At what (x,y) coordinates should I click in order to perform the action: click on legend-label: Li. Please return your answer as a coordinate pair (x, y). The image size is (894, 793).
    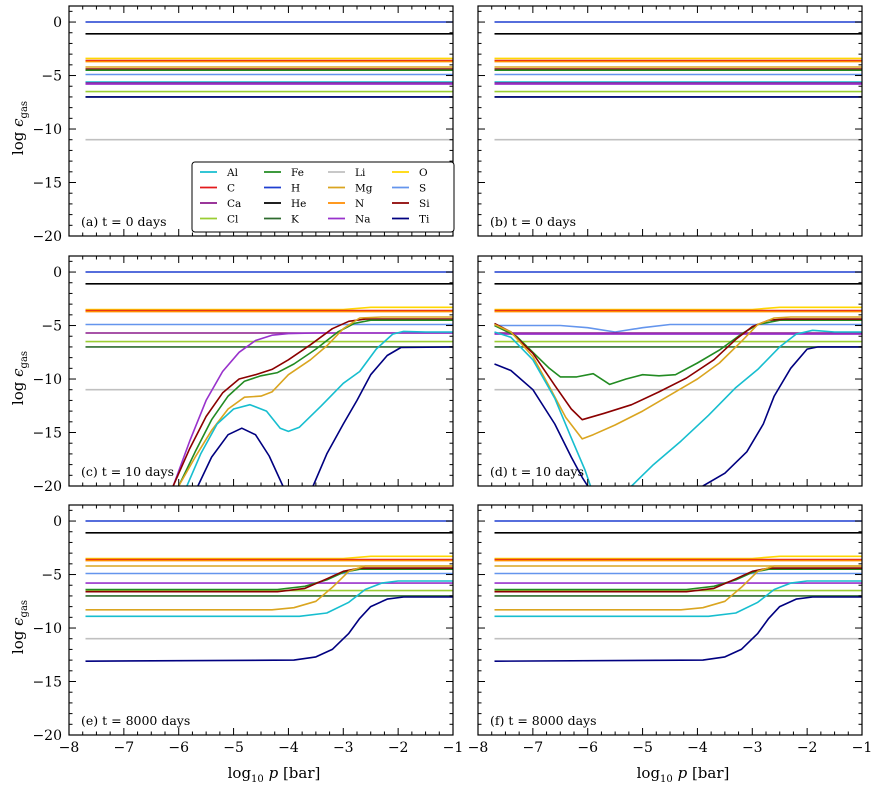
    Looking at the image, I should click on (360, 173).